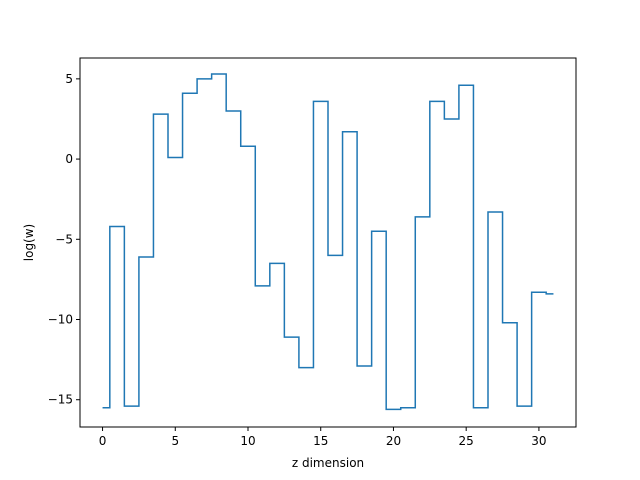  Describe the element at coordinates (393, 441) in the screenshot. I see `x-tick-label: 20` at that location.